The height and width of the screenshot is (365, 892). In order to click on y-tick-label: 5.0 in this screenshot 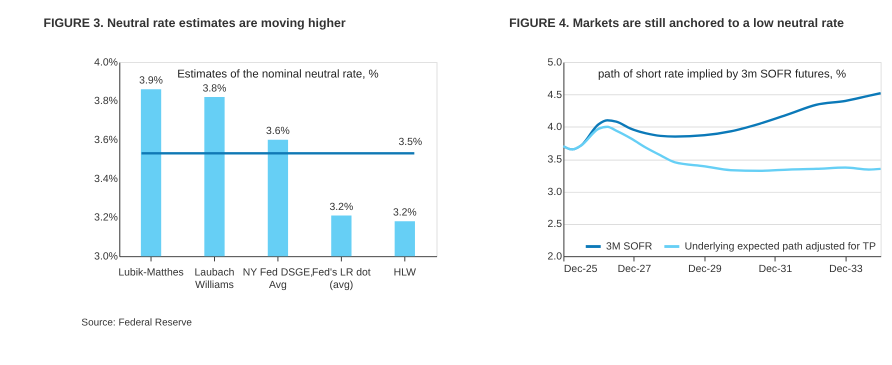, I will do `click(555, 62)`.